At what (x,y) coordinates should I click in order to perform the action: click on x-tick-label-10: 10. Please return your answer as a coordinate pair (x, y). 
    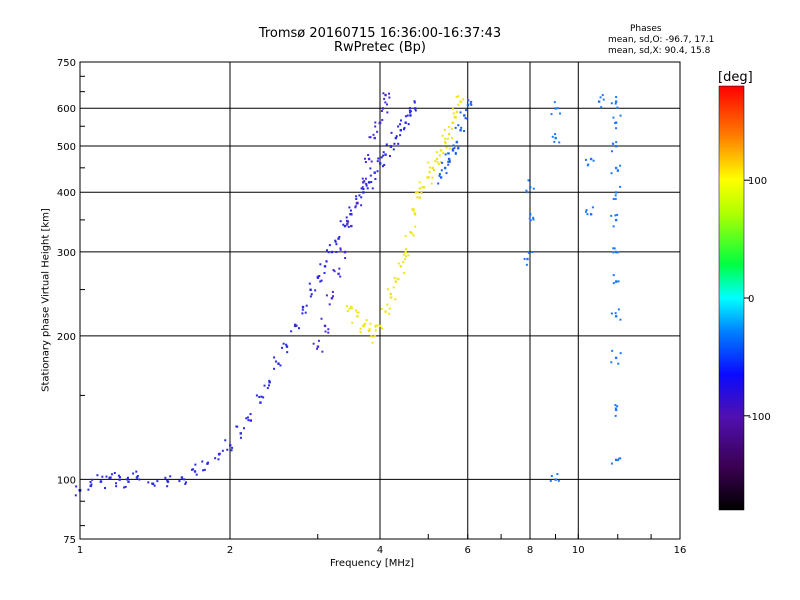
    Looking at the image, I should click on (578, 550).